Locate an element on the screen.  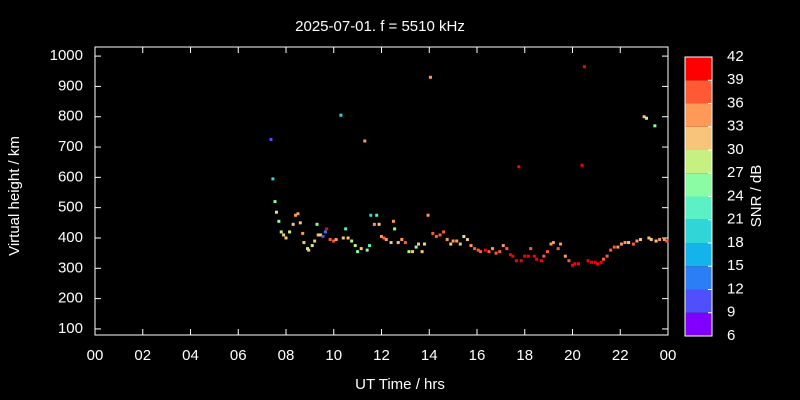
colorbar-tick-label: 15 is located at coordinates (735, 265).